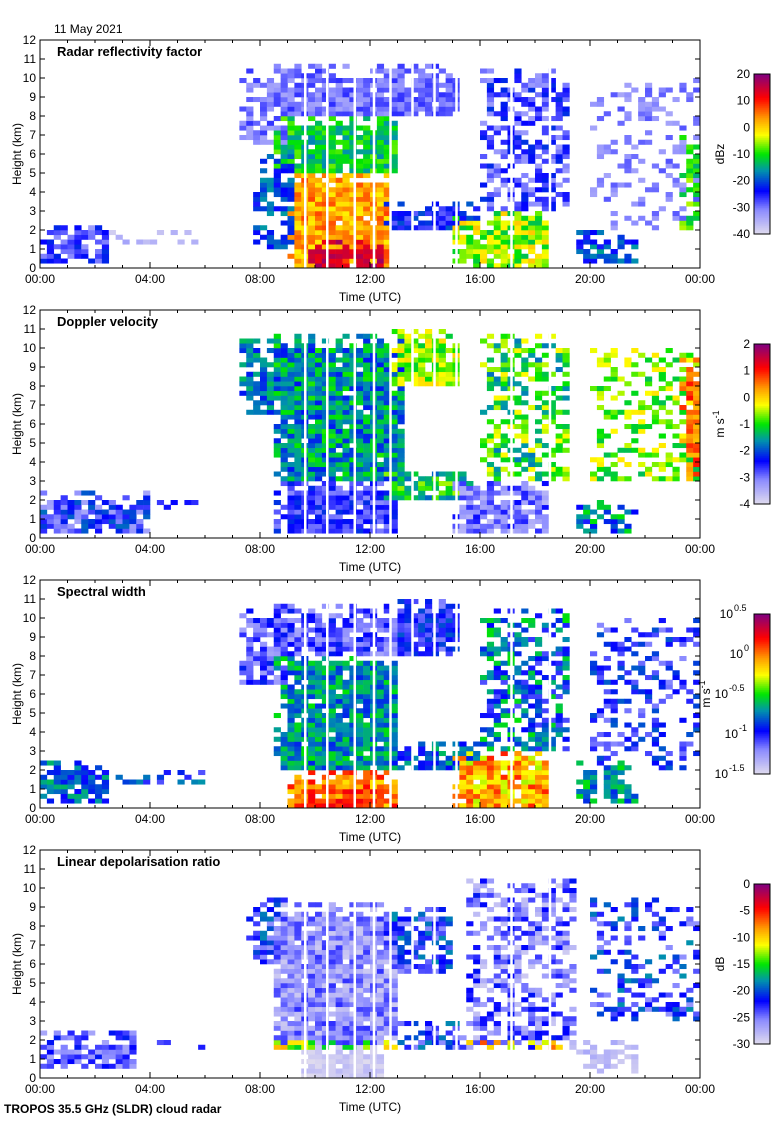  I want to click on x-tick-label: 12:00, so click(370, 549).